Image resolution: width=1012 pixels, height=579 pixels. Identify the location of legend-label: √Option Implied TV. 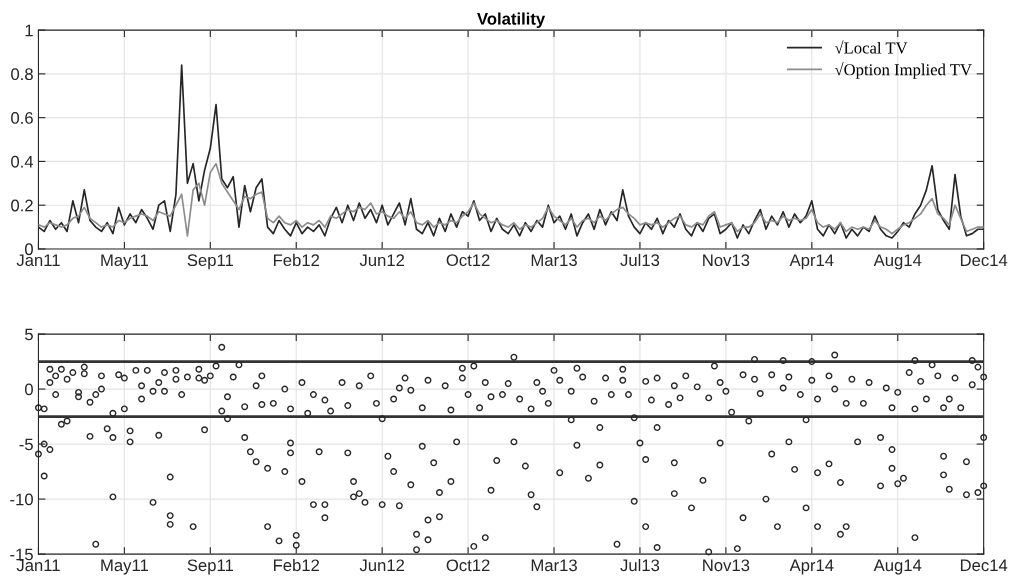
(903, 70).